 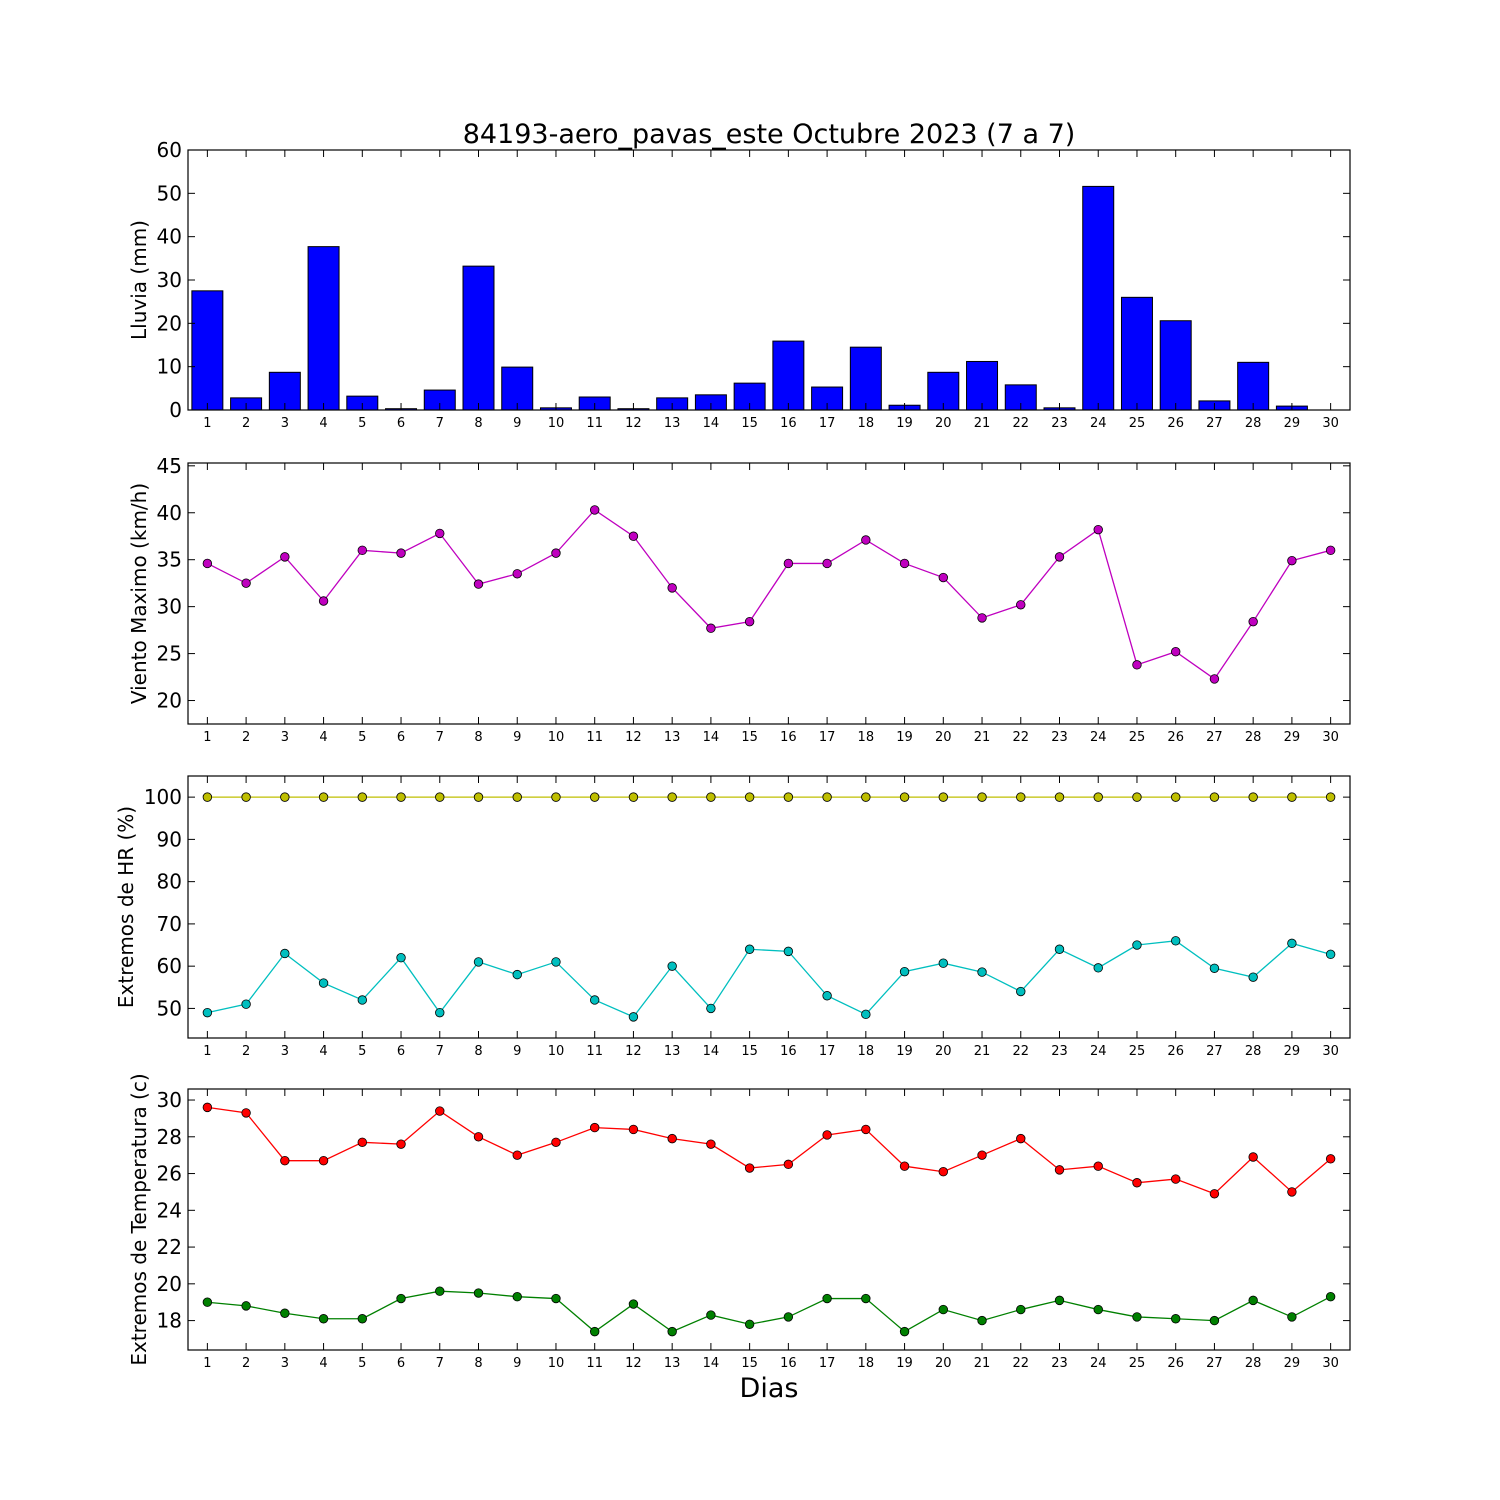 I want to click on temperature-x-tick-label: 12, so click(x=633, y=1363).